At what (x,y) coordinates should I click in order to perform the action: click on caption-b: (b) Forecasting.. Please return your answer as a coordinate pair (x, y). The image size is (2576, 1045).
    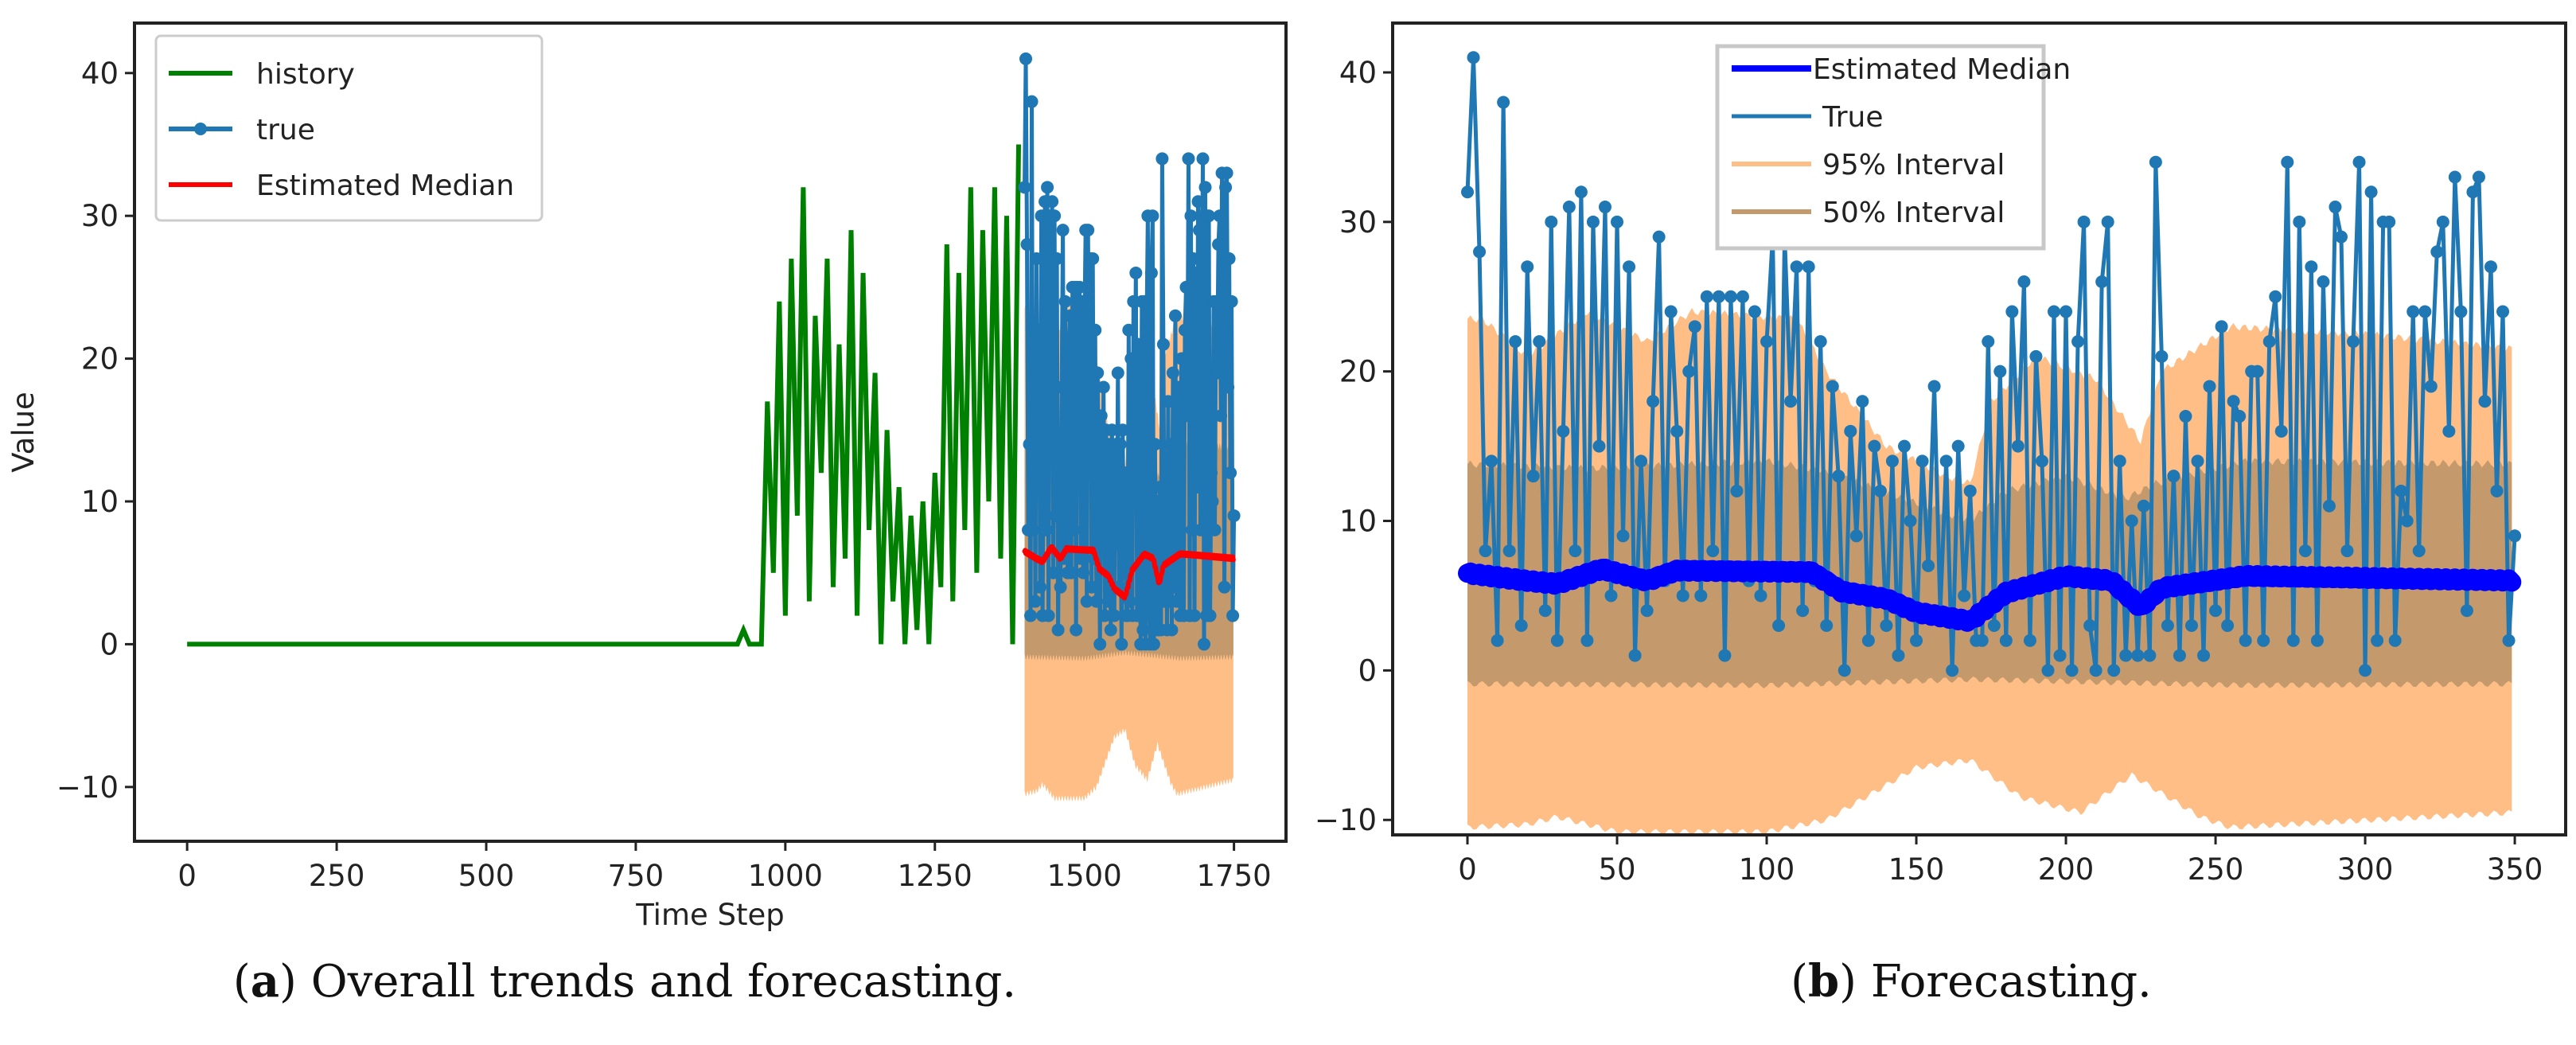
    Looking at the image, I should click on (1971, 982).